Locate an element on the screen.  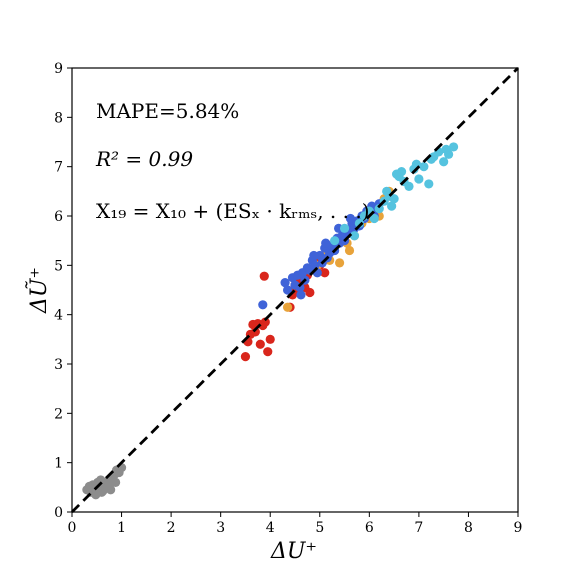
y-axis-label: ΔŨ⁺ is located at coordinates (38, 290).